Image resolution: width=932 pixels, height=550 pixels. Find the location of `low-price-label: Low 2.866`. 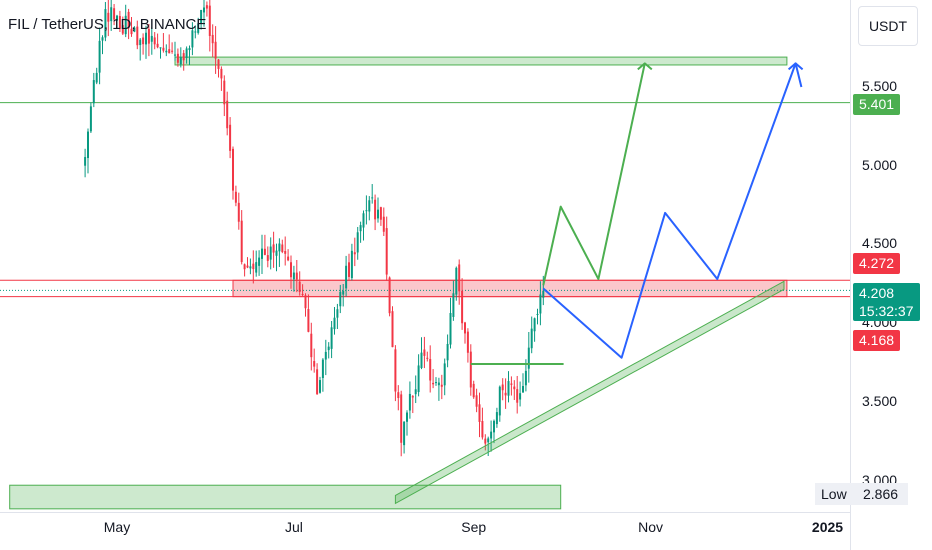

low-price-label: Low 2.866 is located at coordinates (861, 494).